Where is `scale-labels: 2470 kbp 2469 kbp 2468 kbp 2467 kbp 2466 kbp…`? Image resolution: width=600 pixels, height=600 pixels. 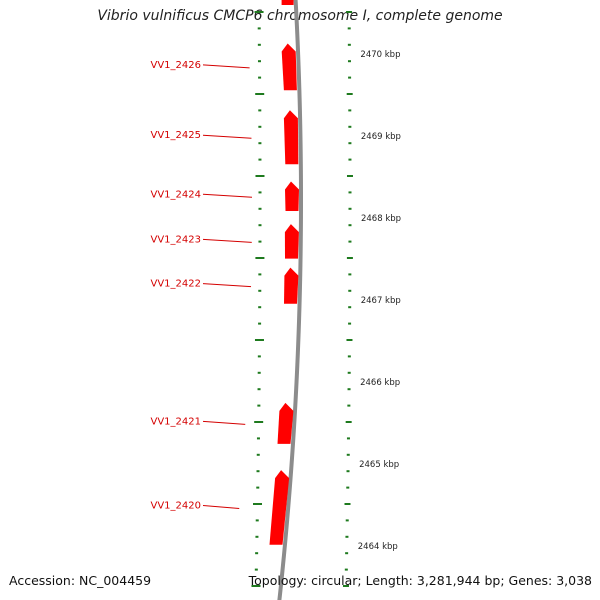
scale-labels: 2470 kbp 2469 kbp 2468 kbp 2467 kbp 2466 kbp… is located at coordinates (379, 301).